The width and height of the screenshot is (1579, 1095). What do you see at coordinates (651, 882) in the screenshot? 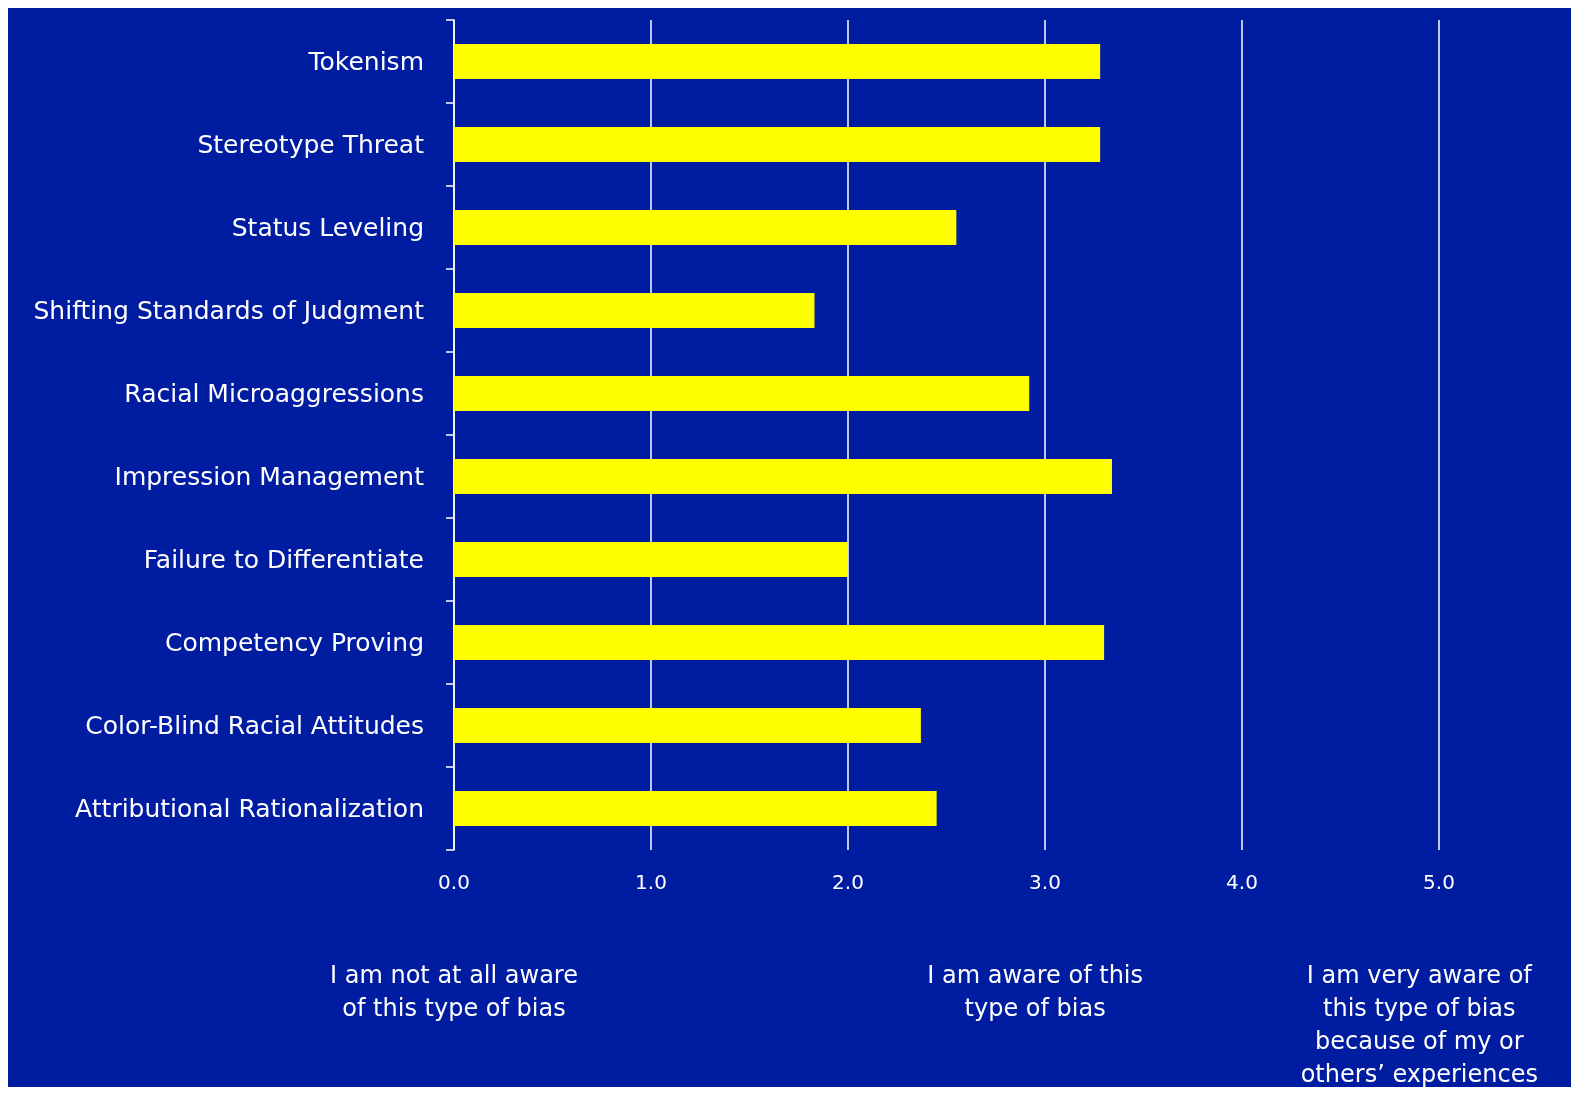
I see `x-tick-label: 1.0` at bounding box center [651, 882].